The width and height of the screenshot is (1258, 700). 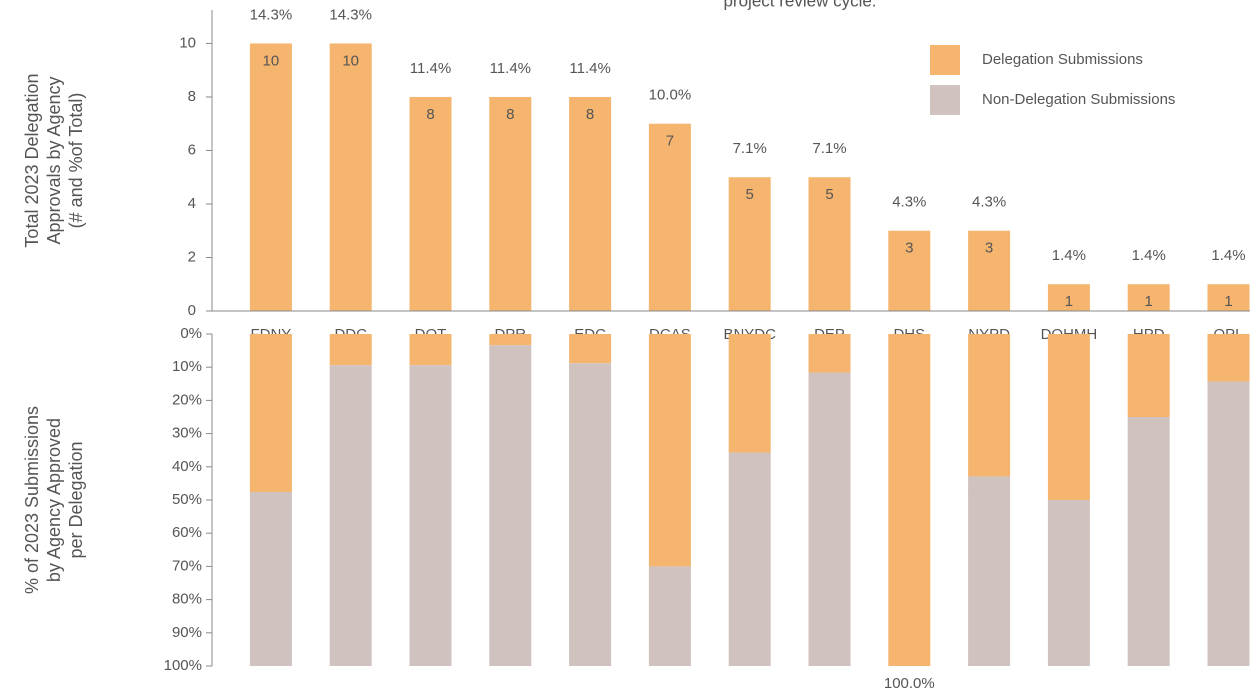 What do you see at coordinates (187, 499) in the screenshot?
I see `y-tick-label: 50%` at bounding box center [187, 499].